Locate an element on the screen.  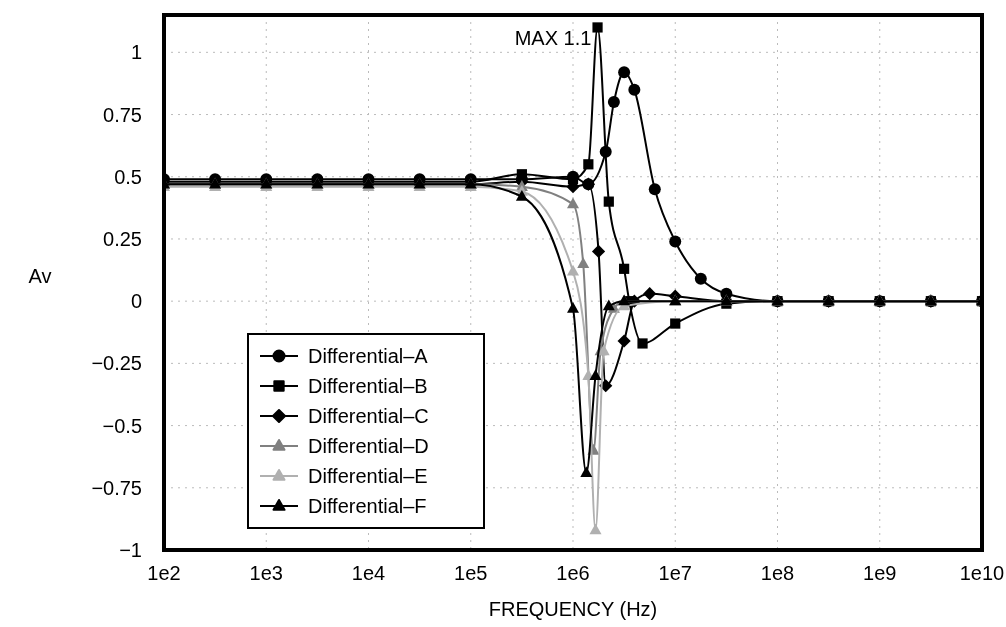
x-tick-label: 1e5 is located at coordinates (471, 573).